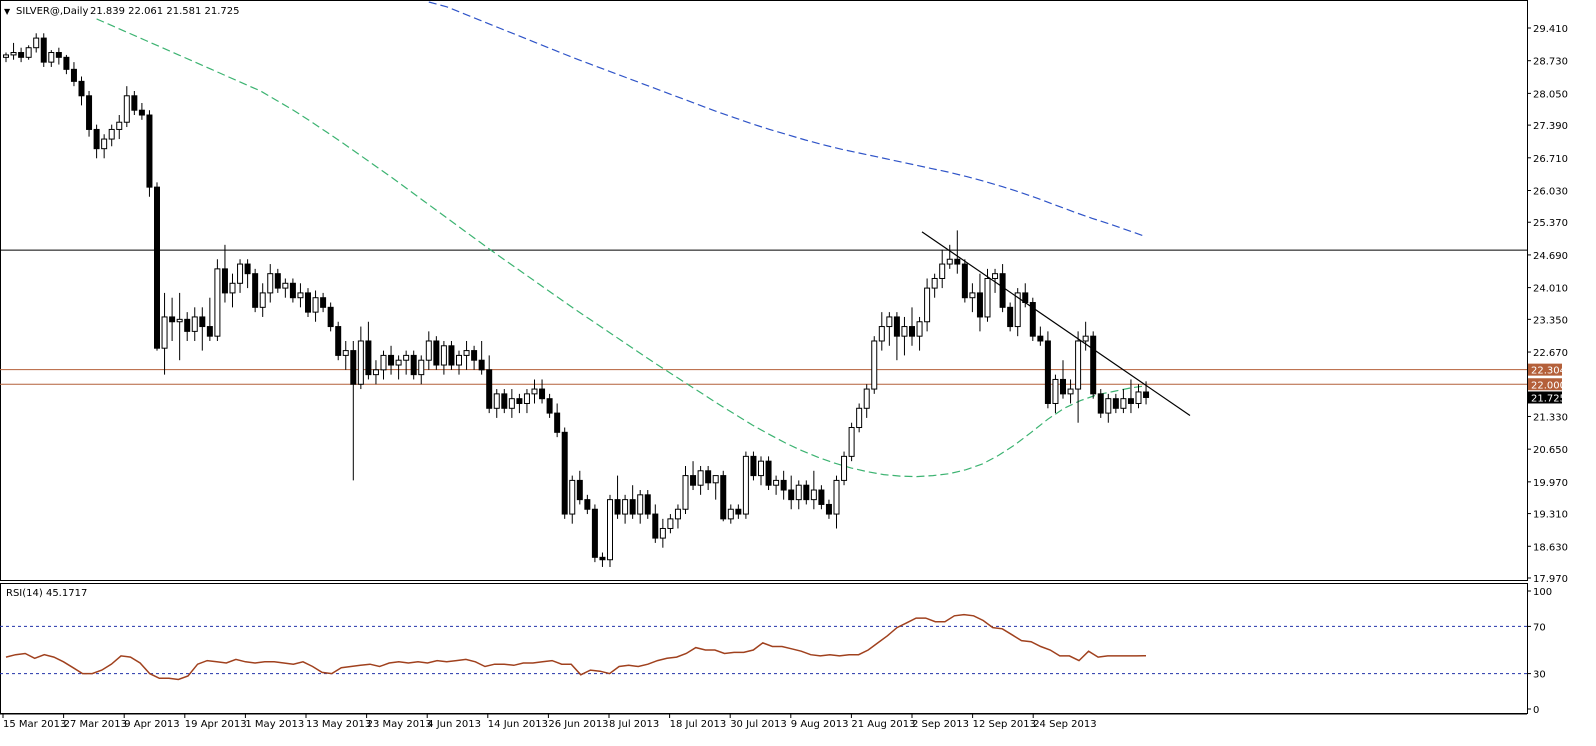  Describe the element at coordinates (1550, 417) in the screenshot. I see `price-tick-label: 21.330` at that location.